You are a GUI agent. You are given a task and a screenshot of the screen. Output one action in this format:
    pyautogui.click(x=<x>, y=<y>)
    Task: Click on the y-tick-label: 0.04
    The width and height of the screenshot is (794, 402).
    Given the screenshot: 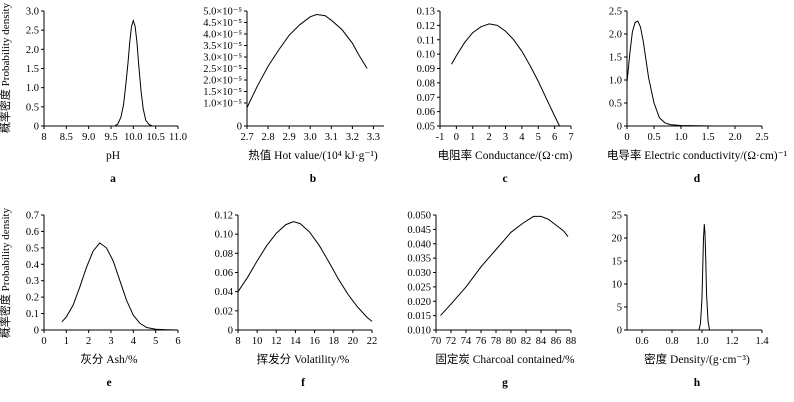 What is the action you would take?
    pyautogui.click(x=224, y=292)
    